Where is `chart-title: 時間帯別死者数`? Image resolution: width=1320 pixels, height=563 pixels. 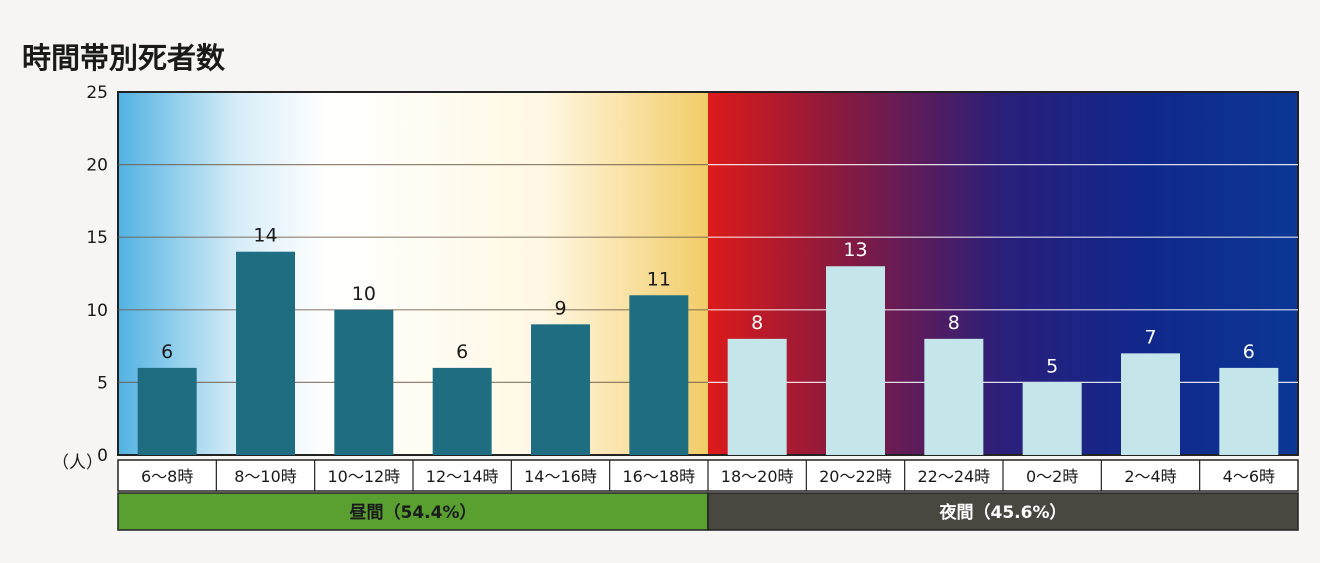 chart-title: 時間帯別死者数 is located at coordinates (124, 58).